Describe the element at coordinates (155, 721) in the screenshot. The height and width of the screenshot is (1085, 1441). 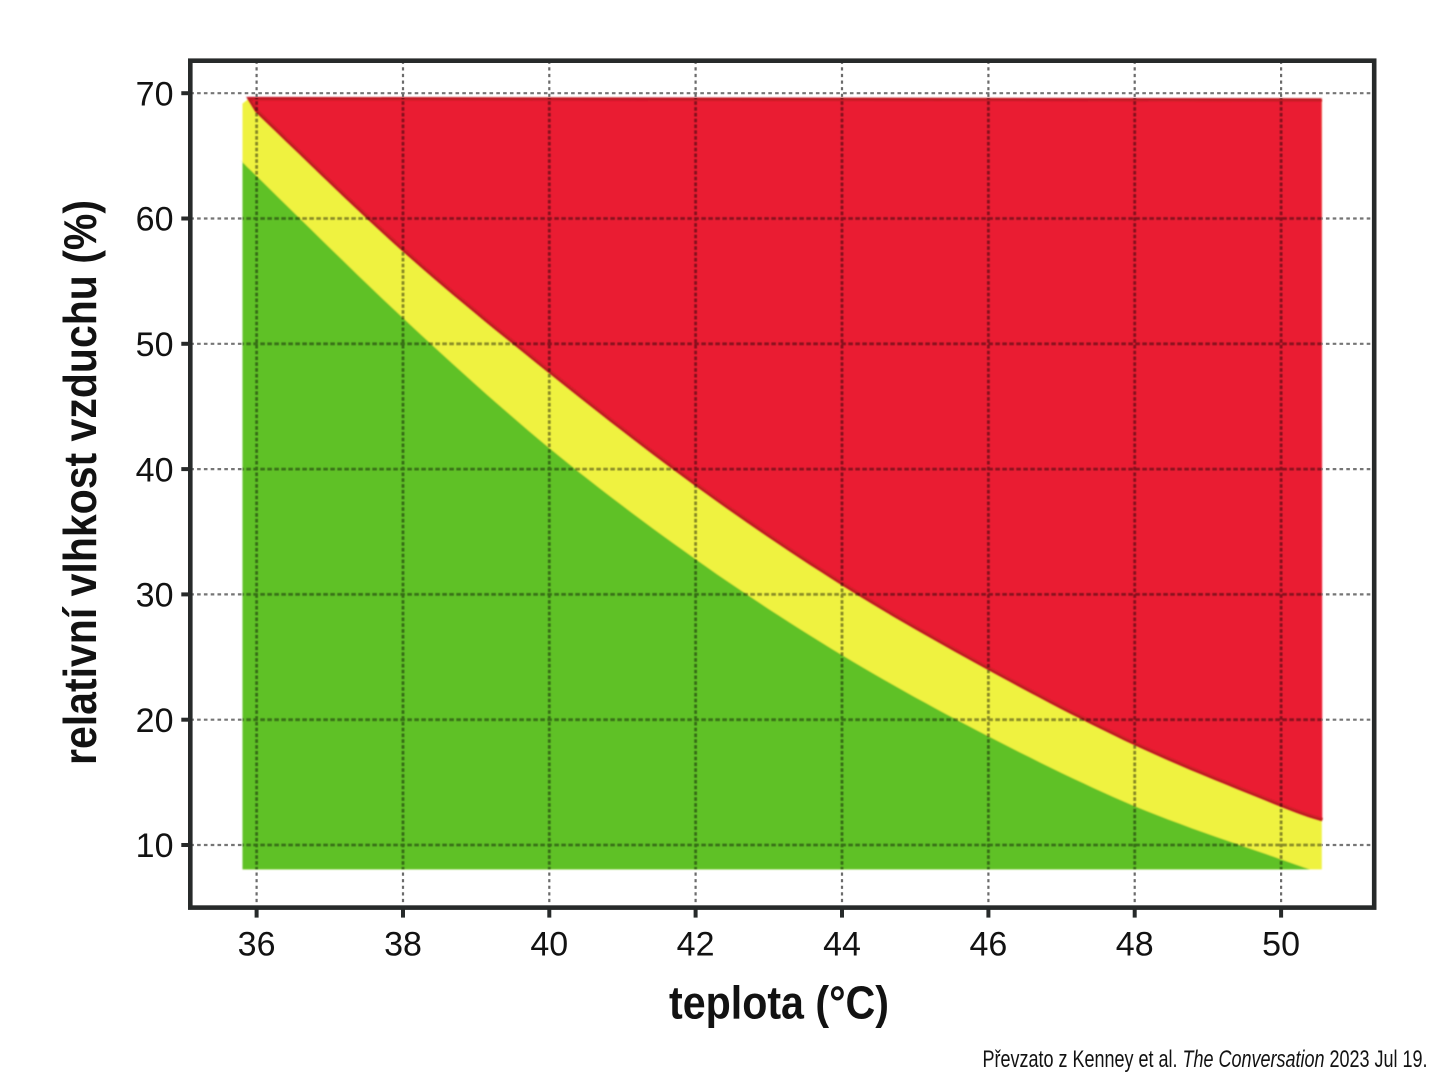
I see `svg-text: 20` at that location.